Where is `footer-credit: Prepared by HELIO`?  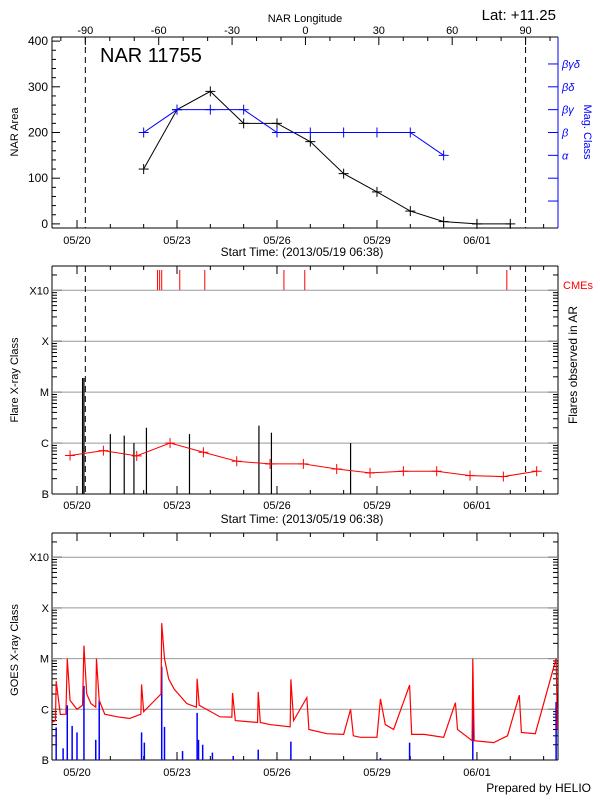
footer-credit: Prepared by HELIO is located at coordinates (538, 788).